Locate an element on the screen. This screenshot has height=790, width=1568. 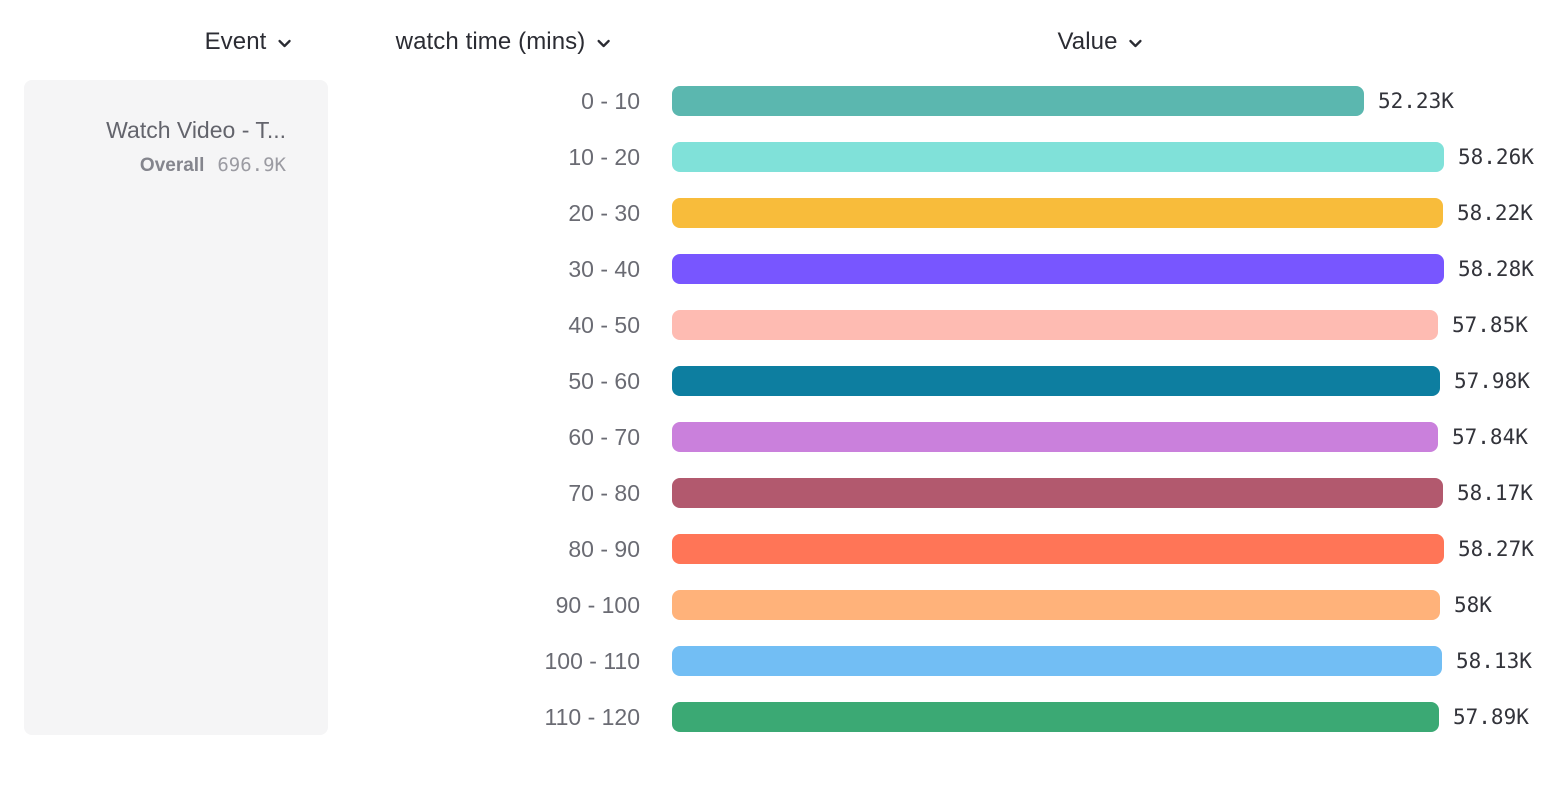
value-label: 58.22K is located at coordinates (1495, 213).